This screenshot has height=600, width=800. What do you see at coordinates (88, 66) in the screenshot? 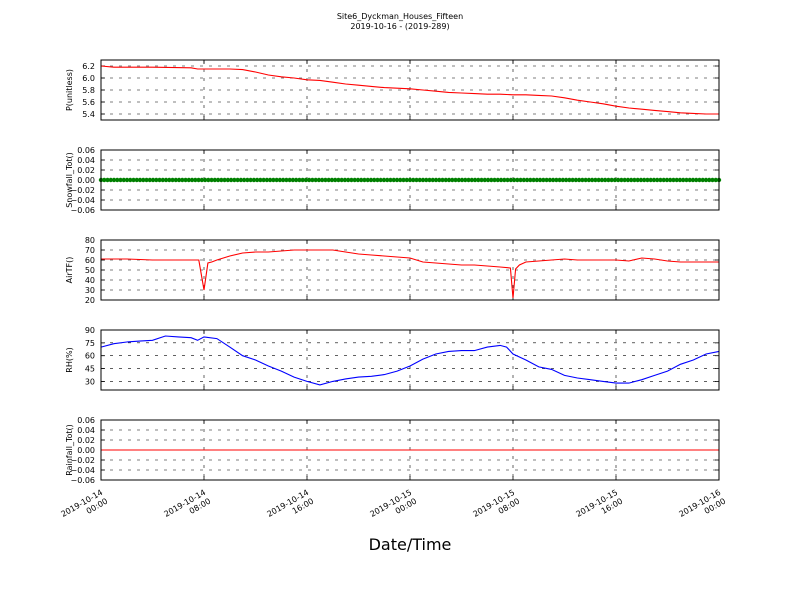
I see `y-tick-label: 6.2` at bounding box center [88, 66].